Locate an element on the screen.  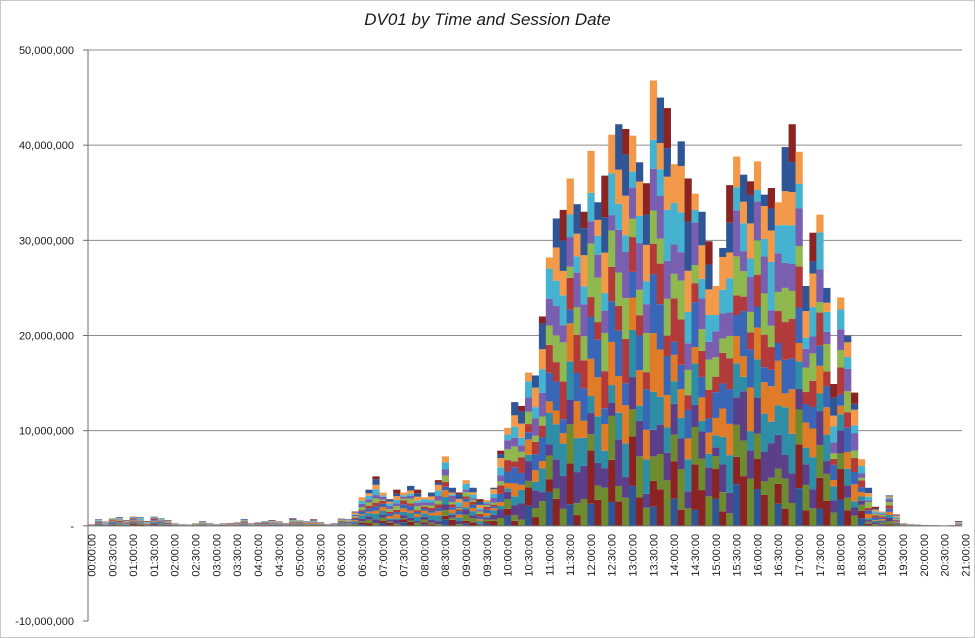
x-tick-label: 05:00:00 is located at coordinates (301, 555).